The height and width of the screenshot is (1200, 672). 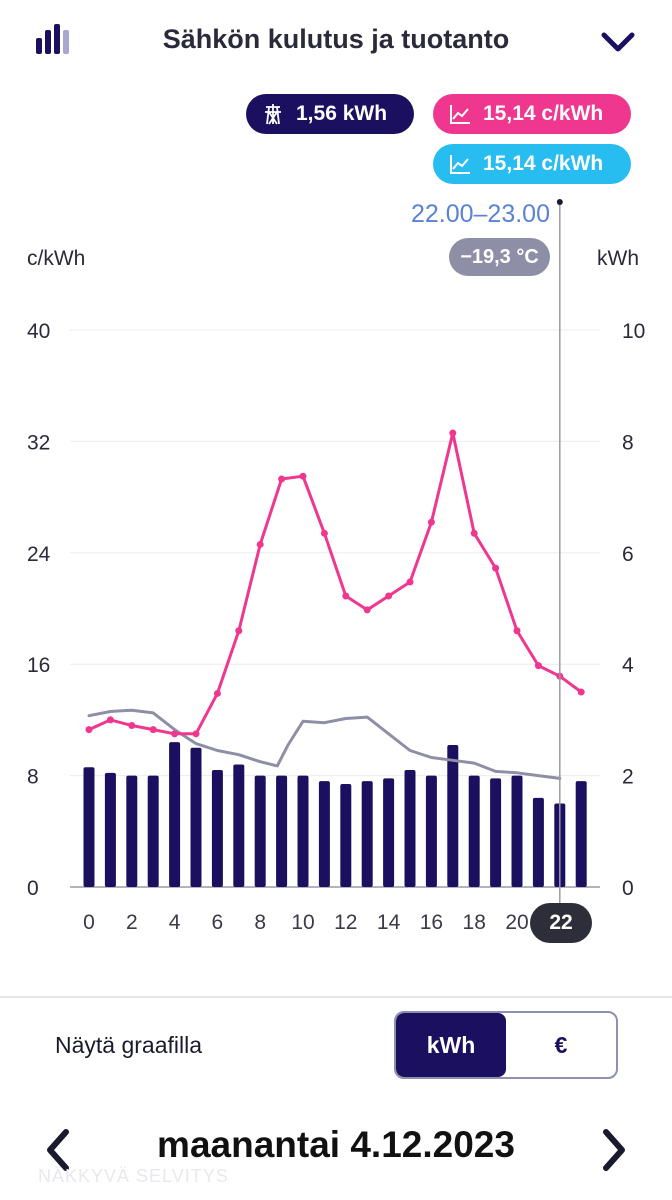 I want to click on spot-price-legend-pill: 15,14 c/kWh, so click(x=532, y=114).